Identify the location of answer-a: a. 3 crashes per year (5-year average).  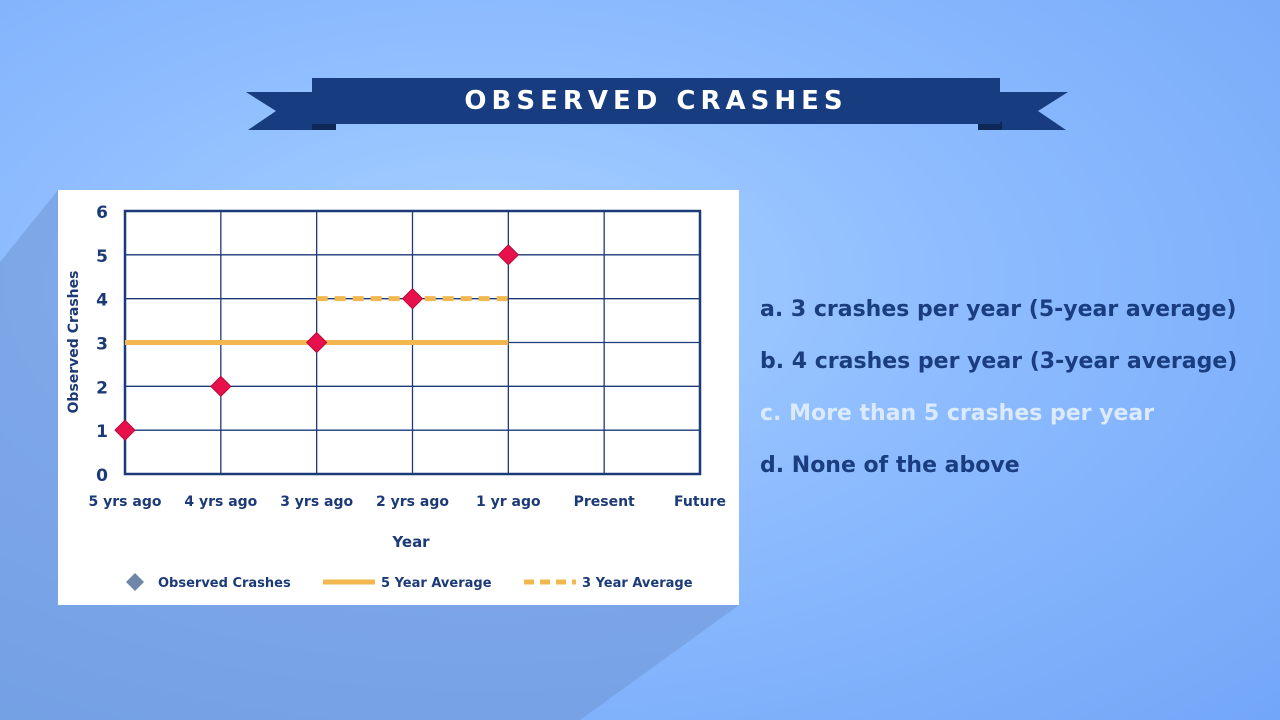
(1010, 314).